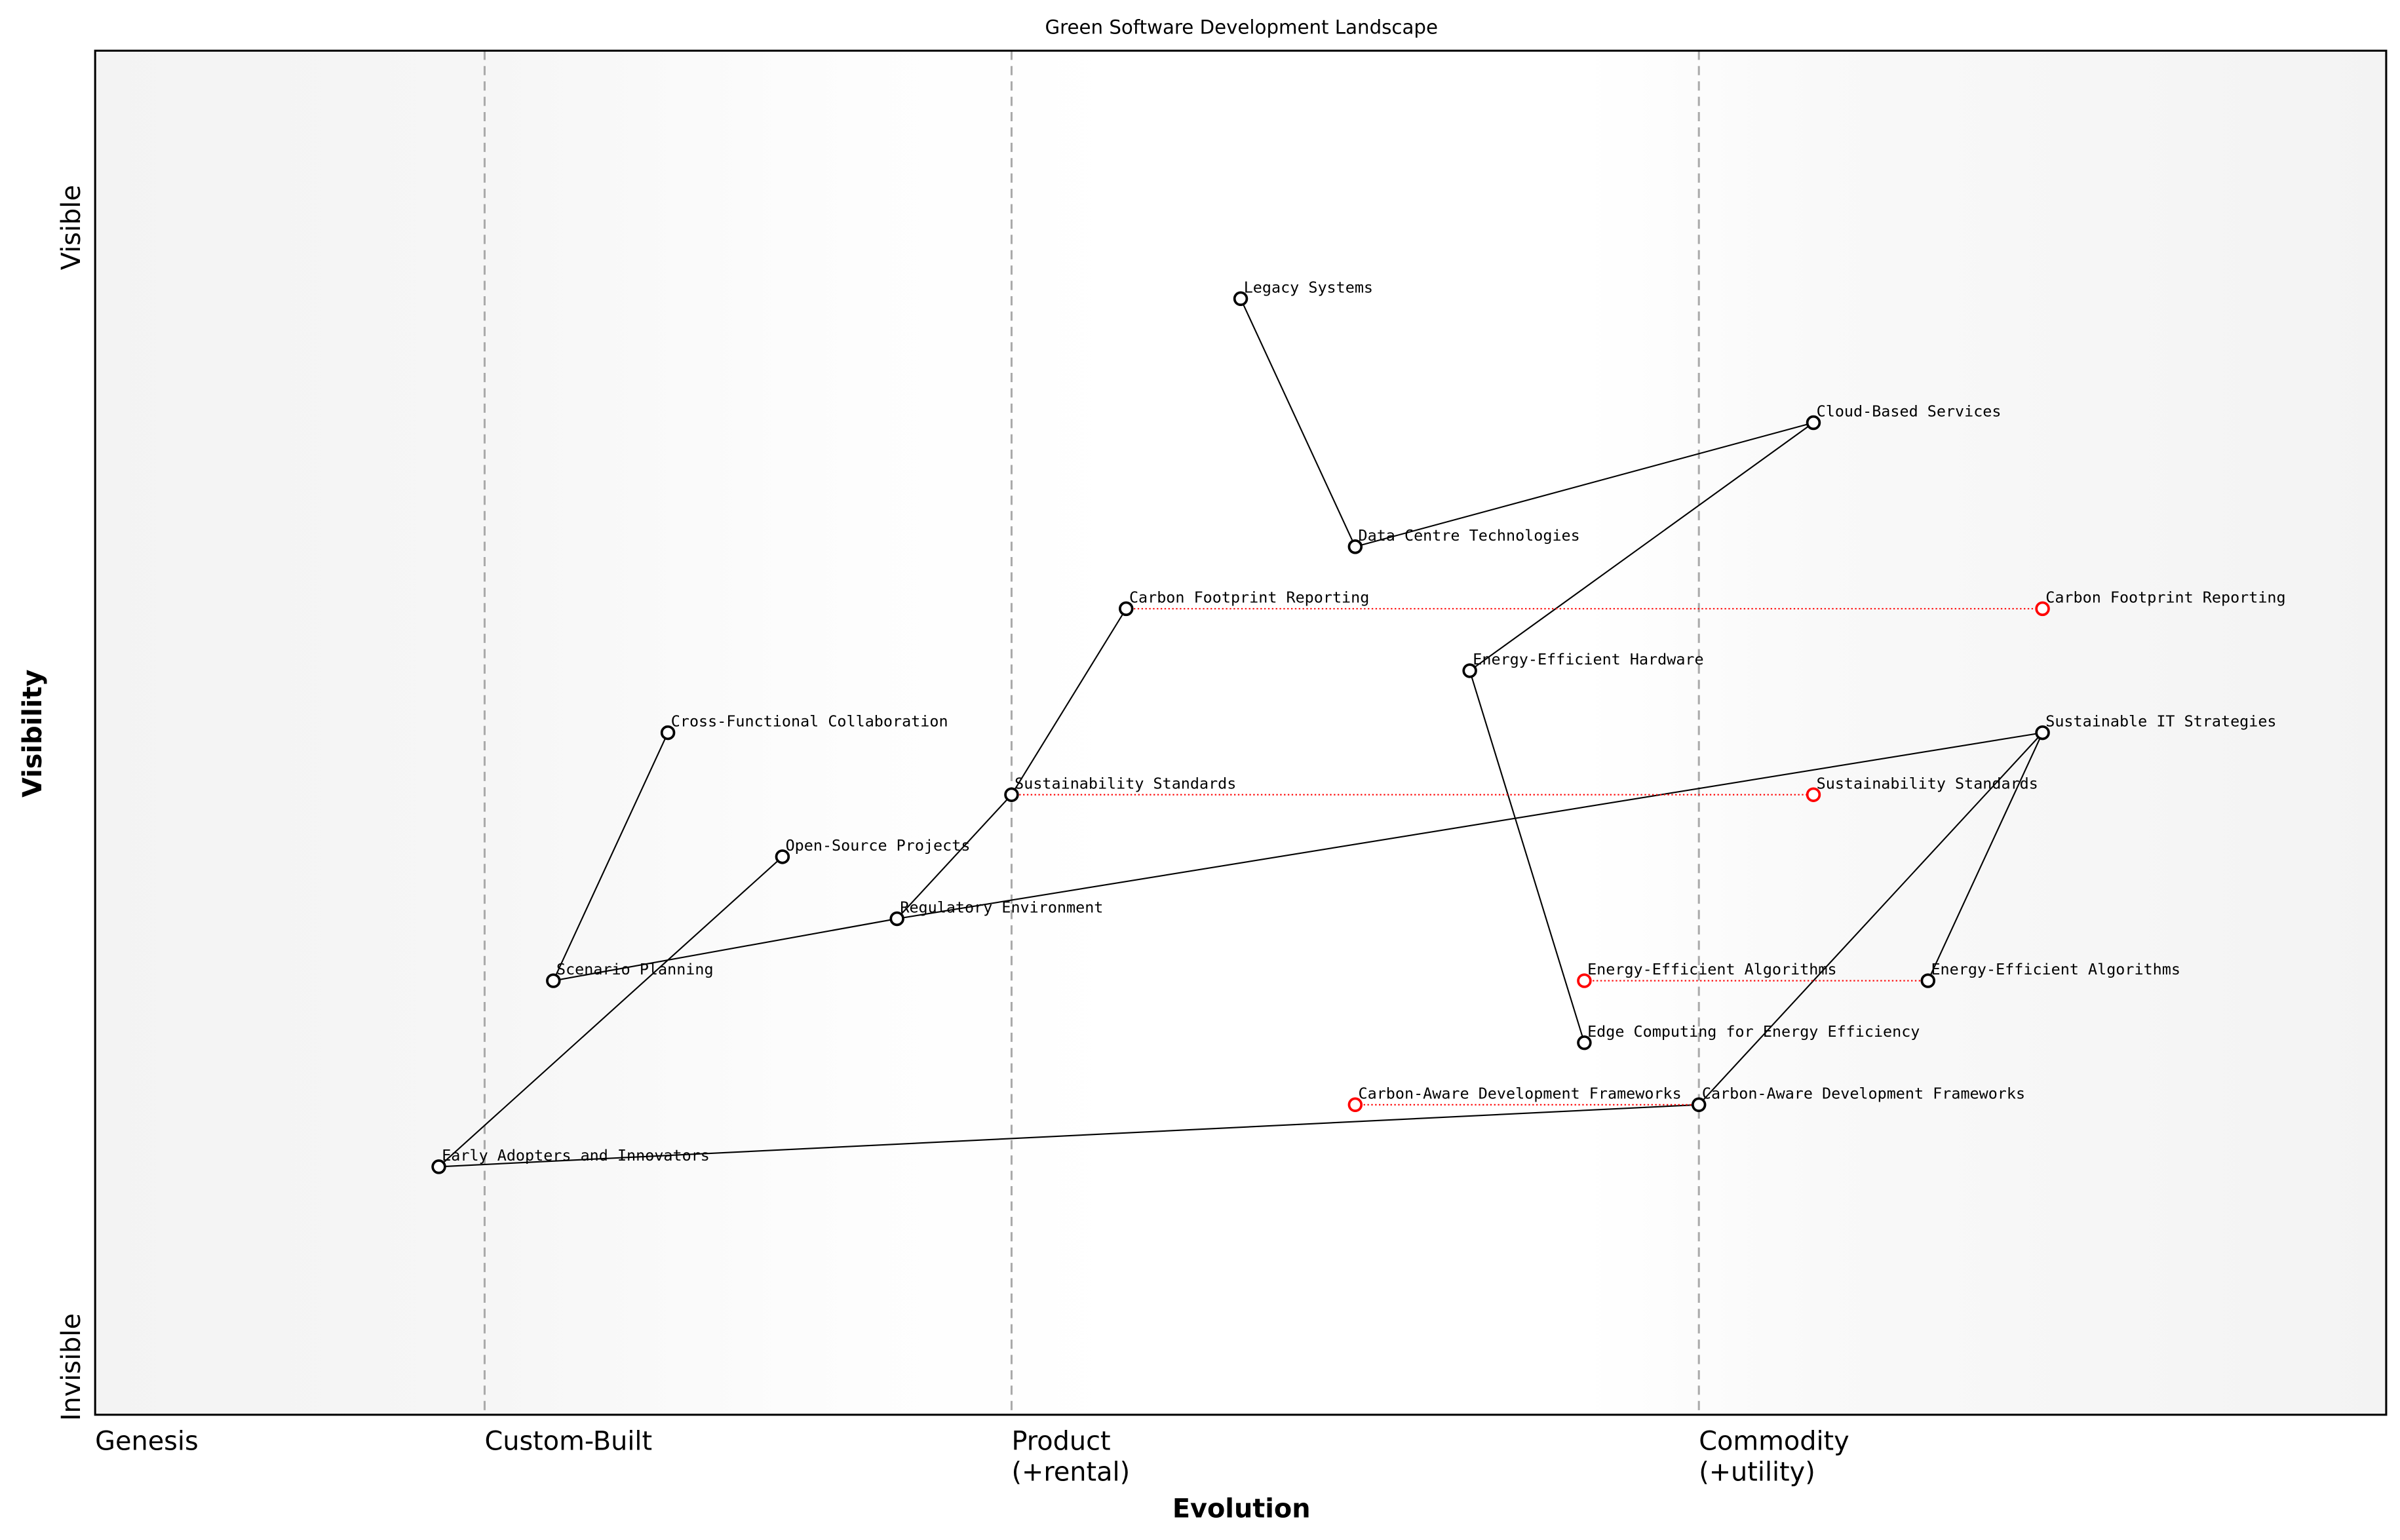 This screenshot has width=2400, height=1540. I want to click on component-label: Cloud-Based Services, so click(1909, 411).